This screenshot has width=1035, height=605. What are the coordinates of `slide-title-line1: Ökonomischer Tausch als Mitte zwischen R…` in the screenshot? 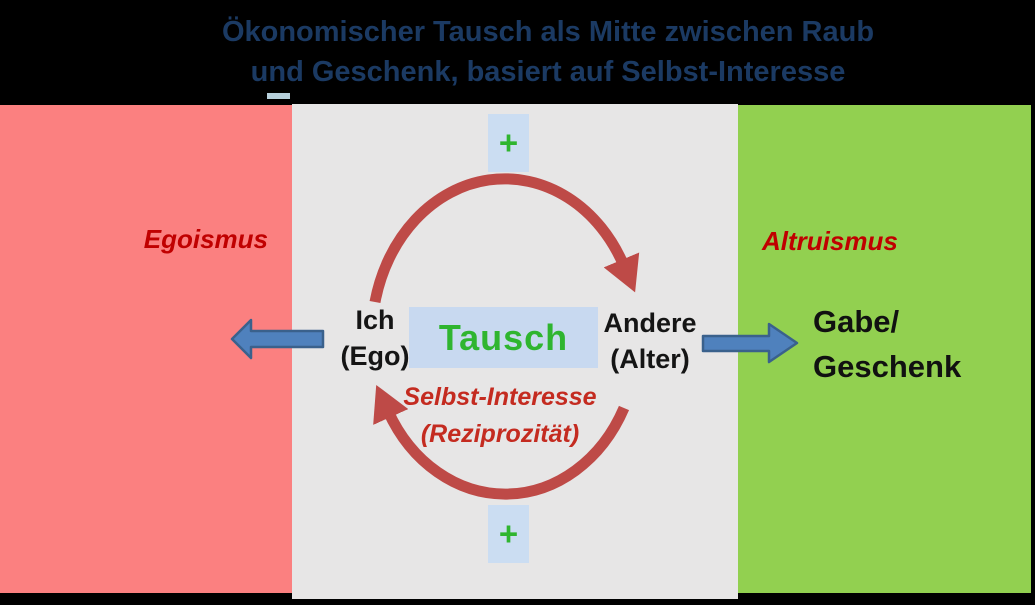 It's located at (548, 32).